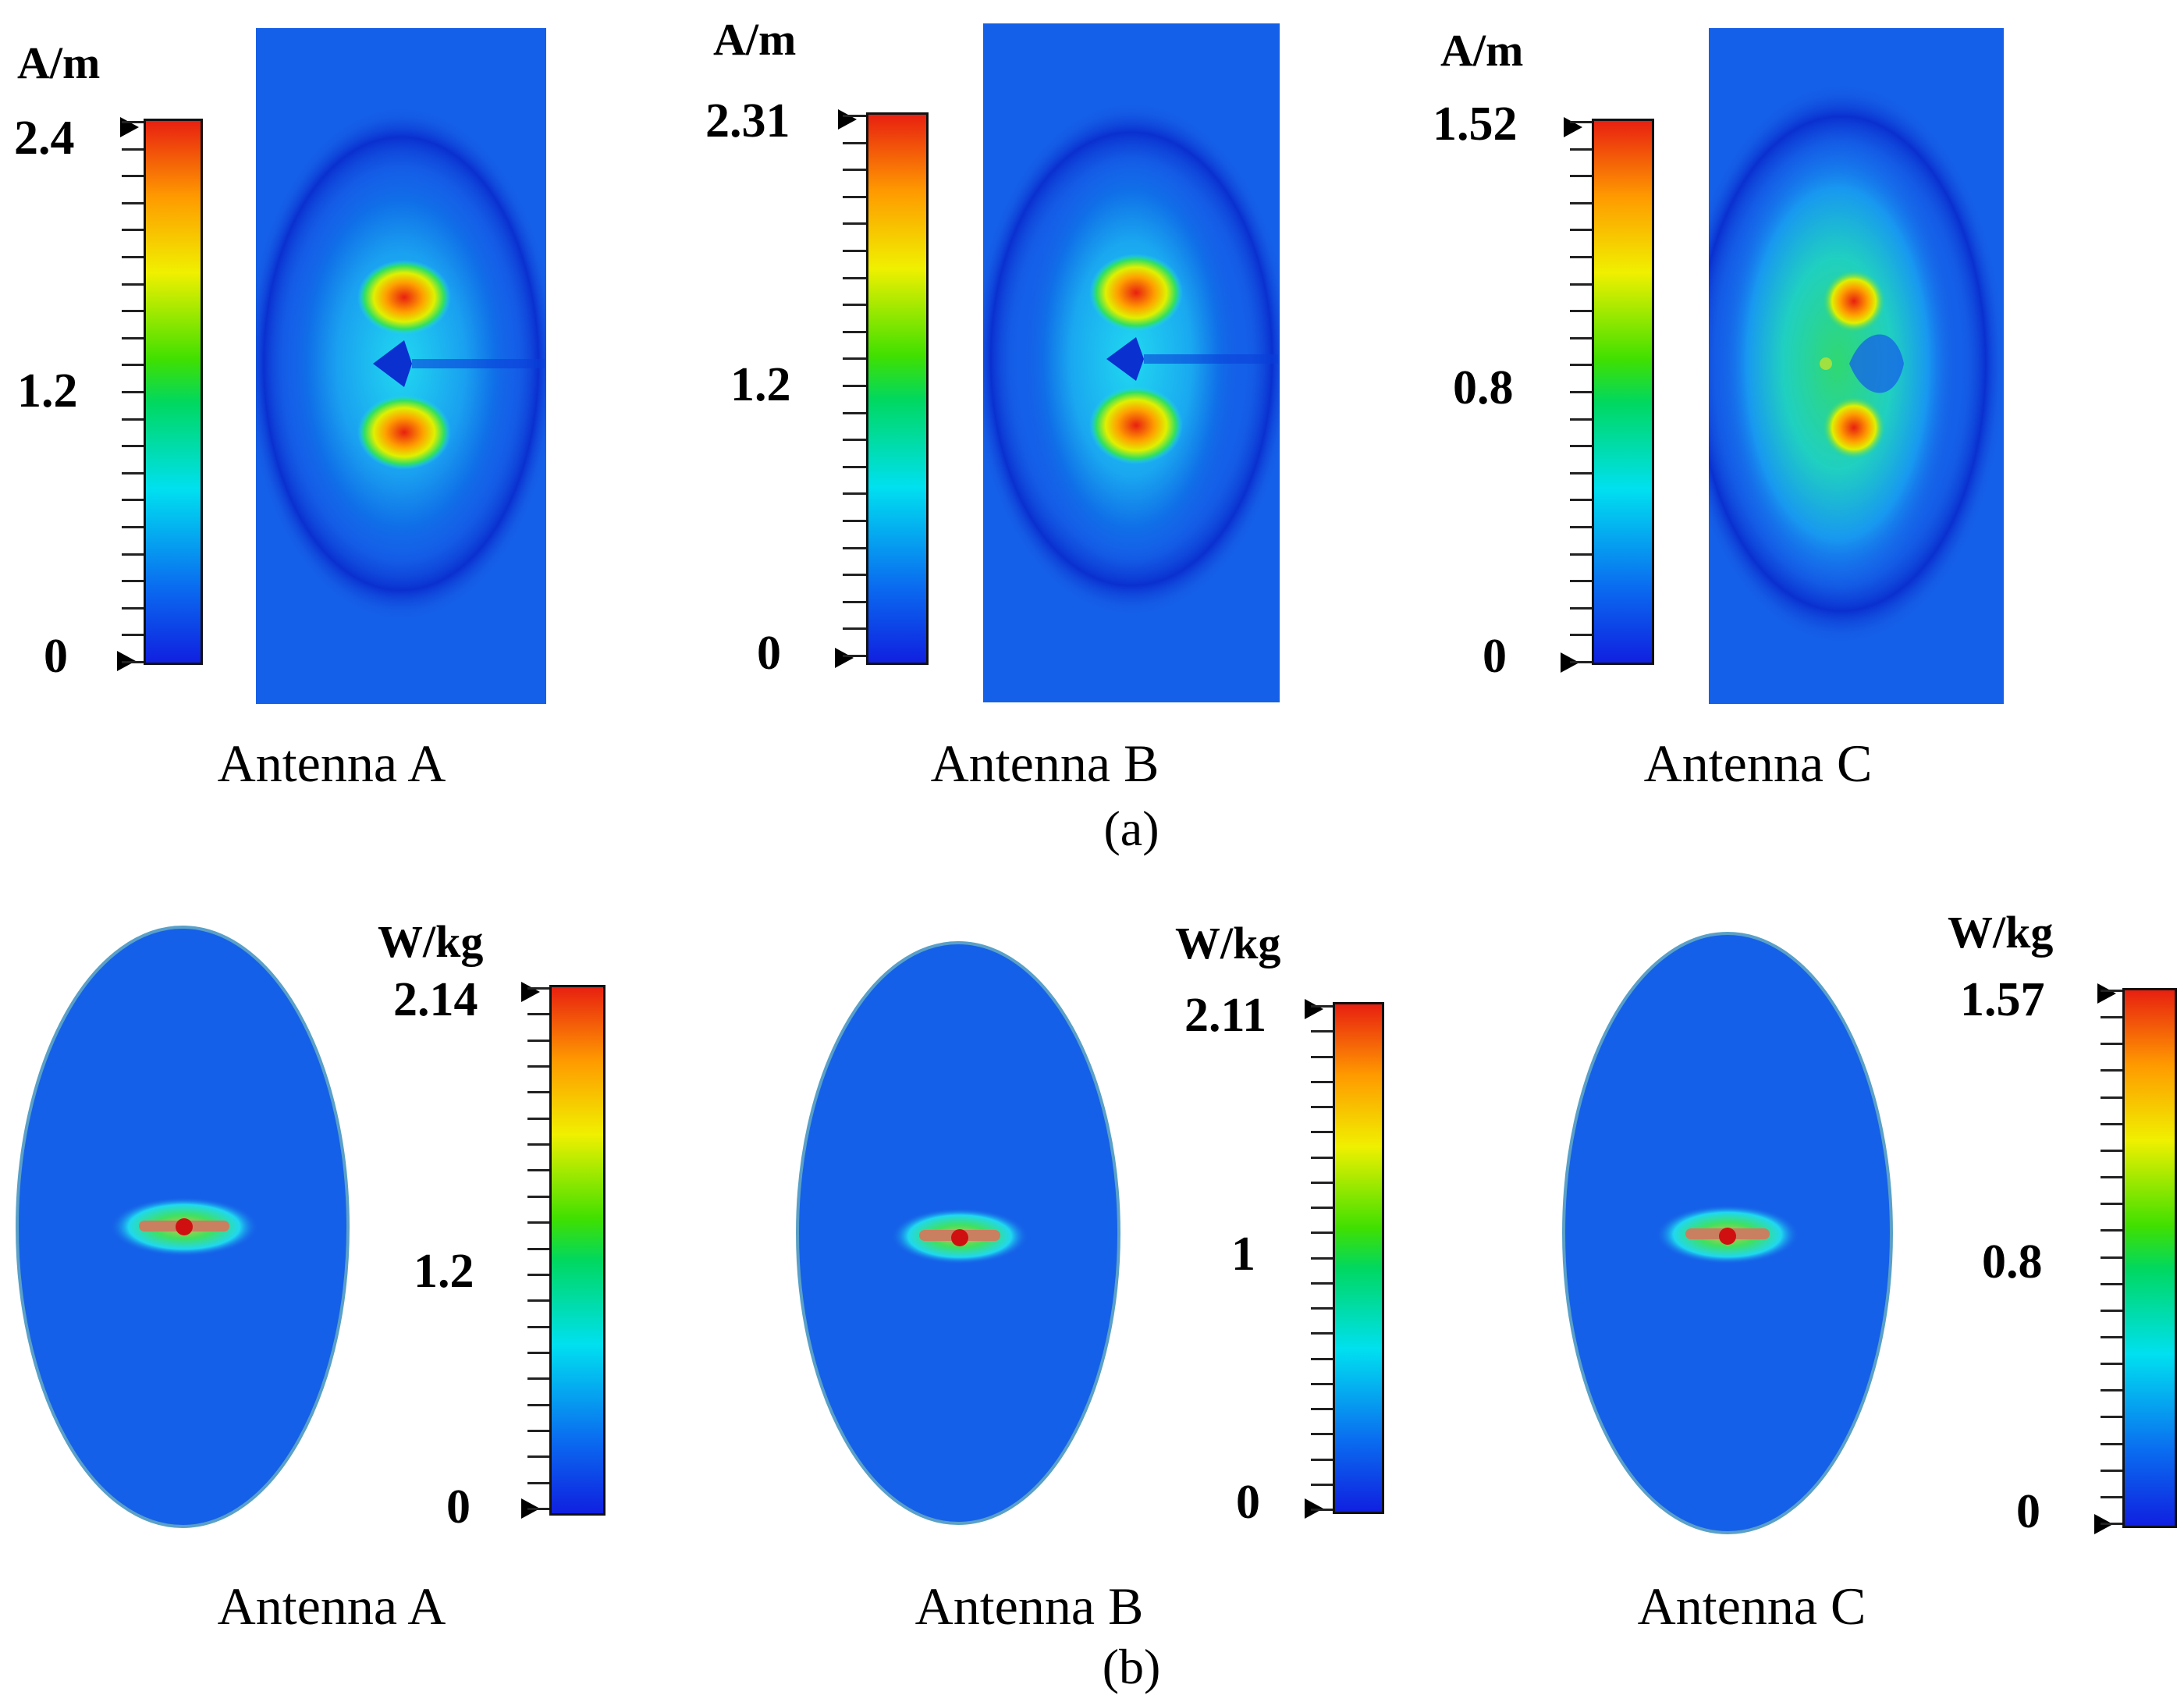  I want to click on colorbar-mid-label: 1.2, so click(761, 384).